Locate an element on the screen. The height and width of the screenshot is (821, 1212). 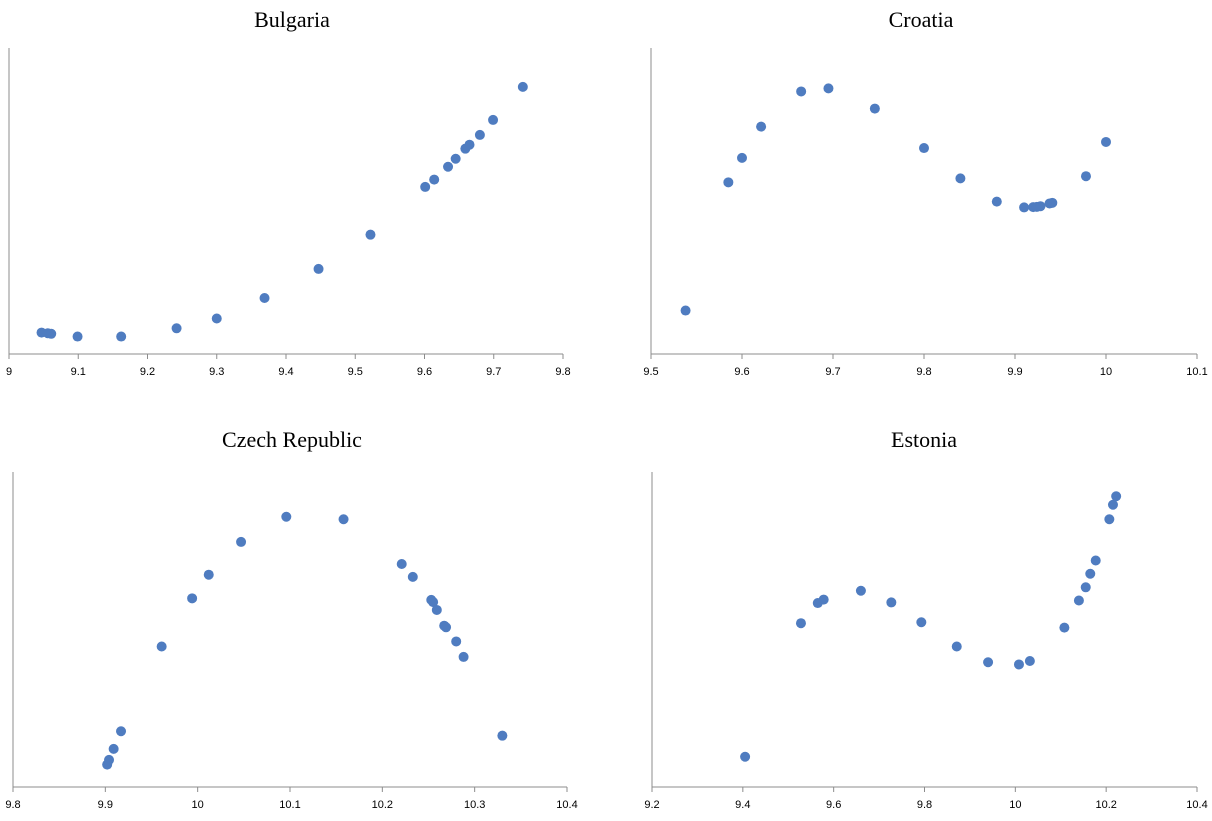
chart-title: Estonia is located at coordinates (924, 439).